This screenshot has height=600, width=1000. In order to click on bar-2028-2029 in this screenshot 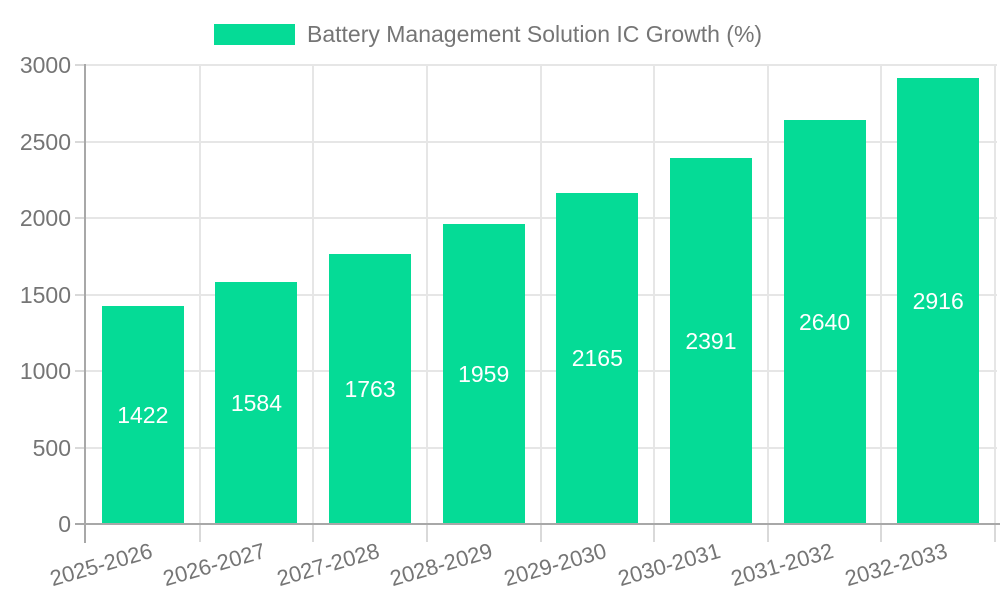, I will do `click(483, 374)`.